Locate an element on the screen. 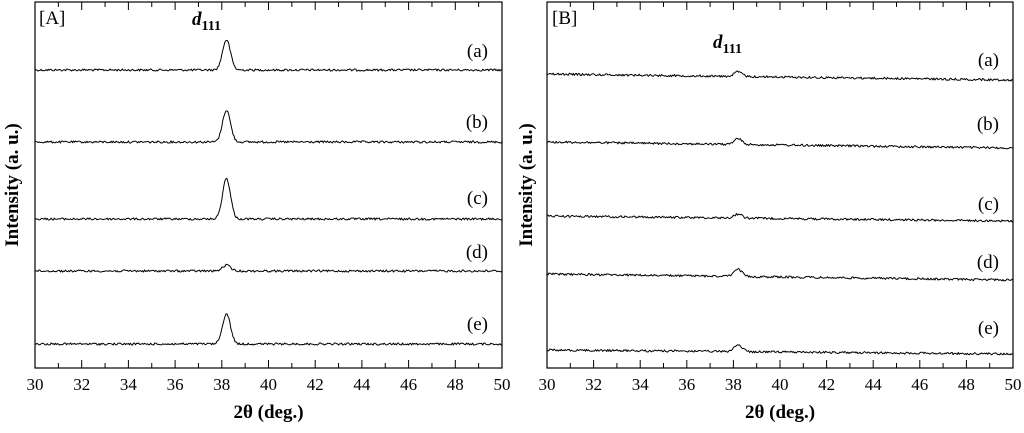  panel-tag: [A] is located at coordinates (52, 18).